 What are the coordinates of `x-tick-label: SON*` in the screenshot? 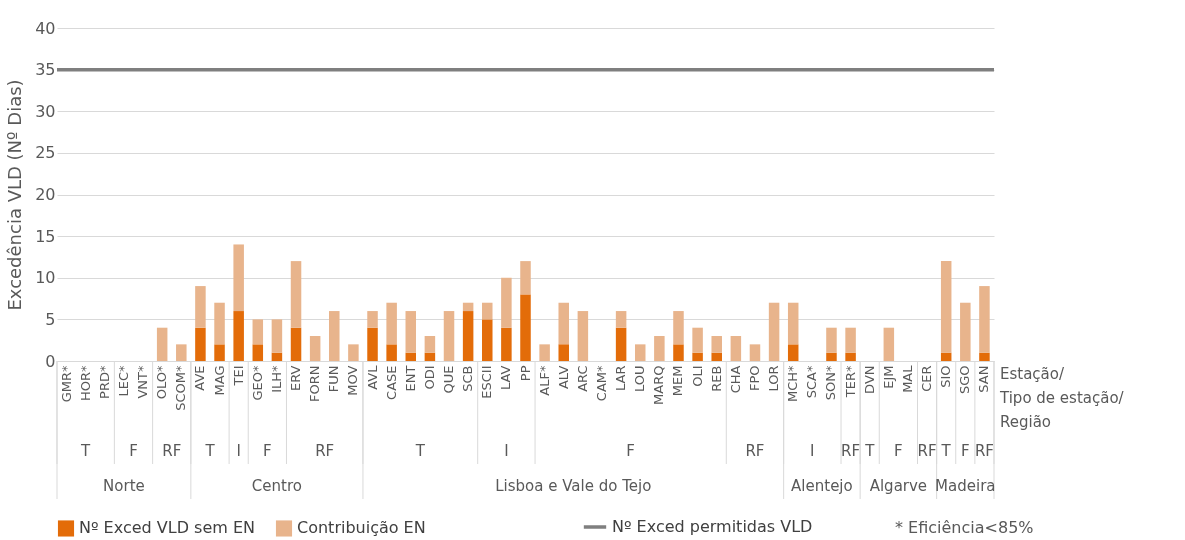 It's located at (831, 383).